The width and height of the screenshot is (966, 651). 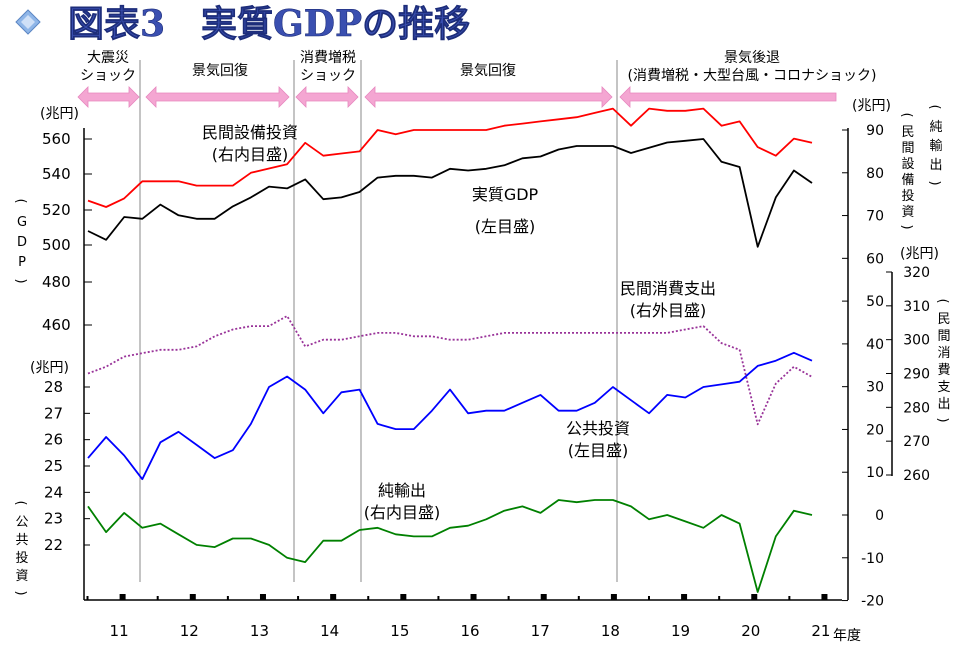 What do you see at coordinates (402, 490) in the screenshot?
I see `series-name-label: 純輸出` at bounding box center [402, 490].